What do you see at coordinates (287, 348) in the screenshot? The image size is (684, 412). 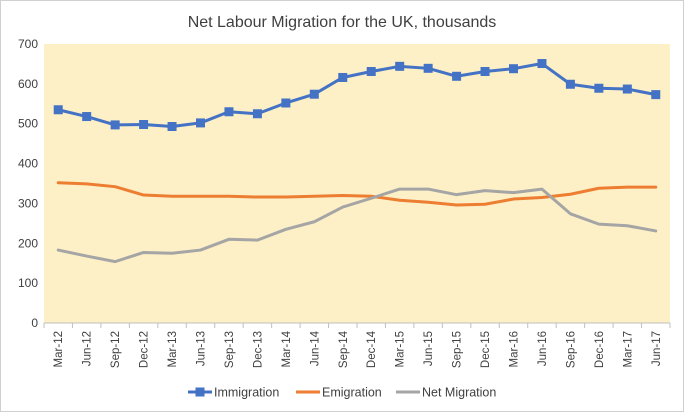 I see `x-tick-label: Mar-14` at bounding box center [287, 348].